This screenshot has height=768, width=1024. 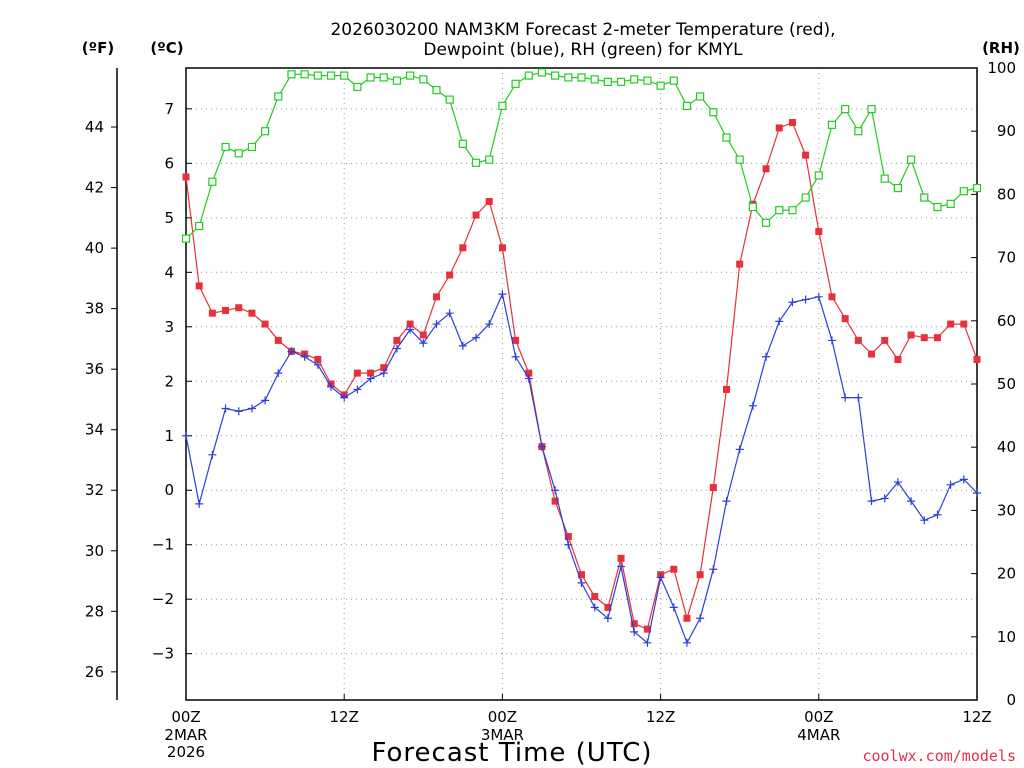 I want to click on celsius-tick-label: 1, so click(x=169, y=436).